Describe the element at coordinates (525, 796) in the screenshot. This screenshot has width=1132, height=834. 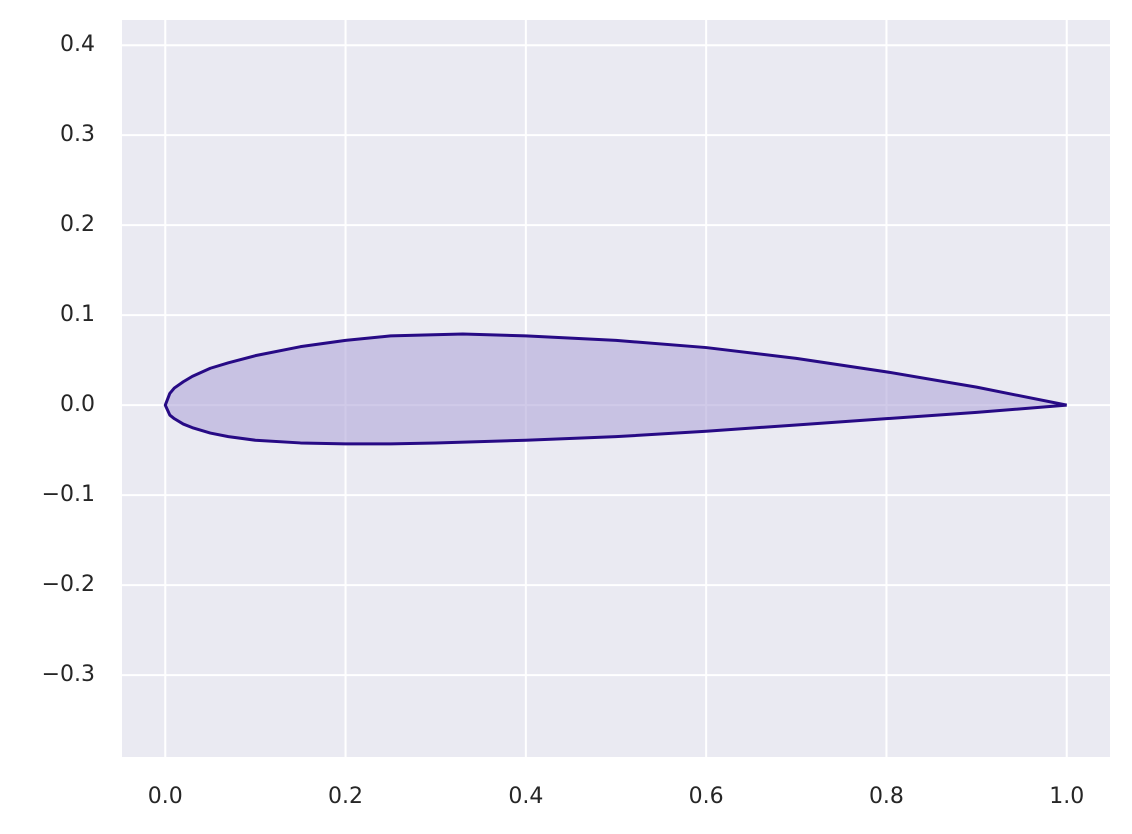
I see `x-tick-label: 0.4` at that location.